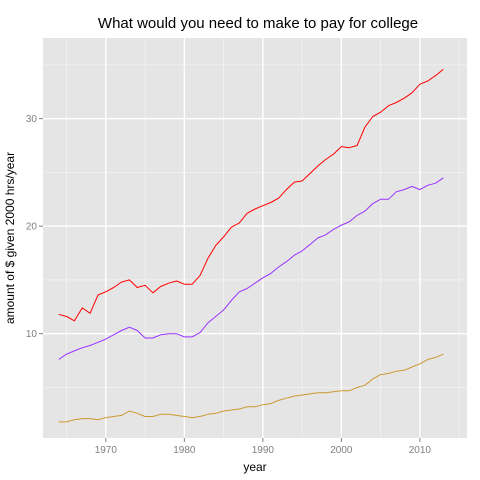 This screenshot has height=480, width=480. I want to click on x-tick-label: 2010, so click(420, 450).